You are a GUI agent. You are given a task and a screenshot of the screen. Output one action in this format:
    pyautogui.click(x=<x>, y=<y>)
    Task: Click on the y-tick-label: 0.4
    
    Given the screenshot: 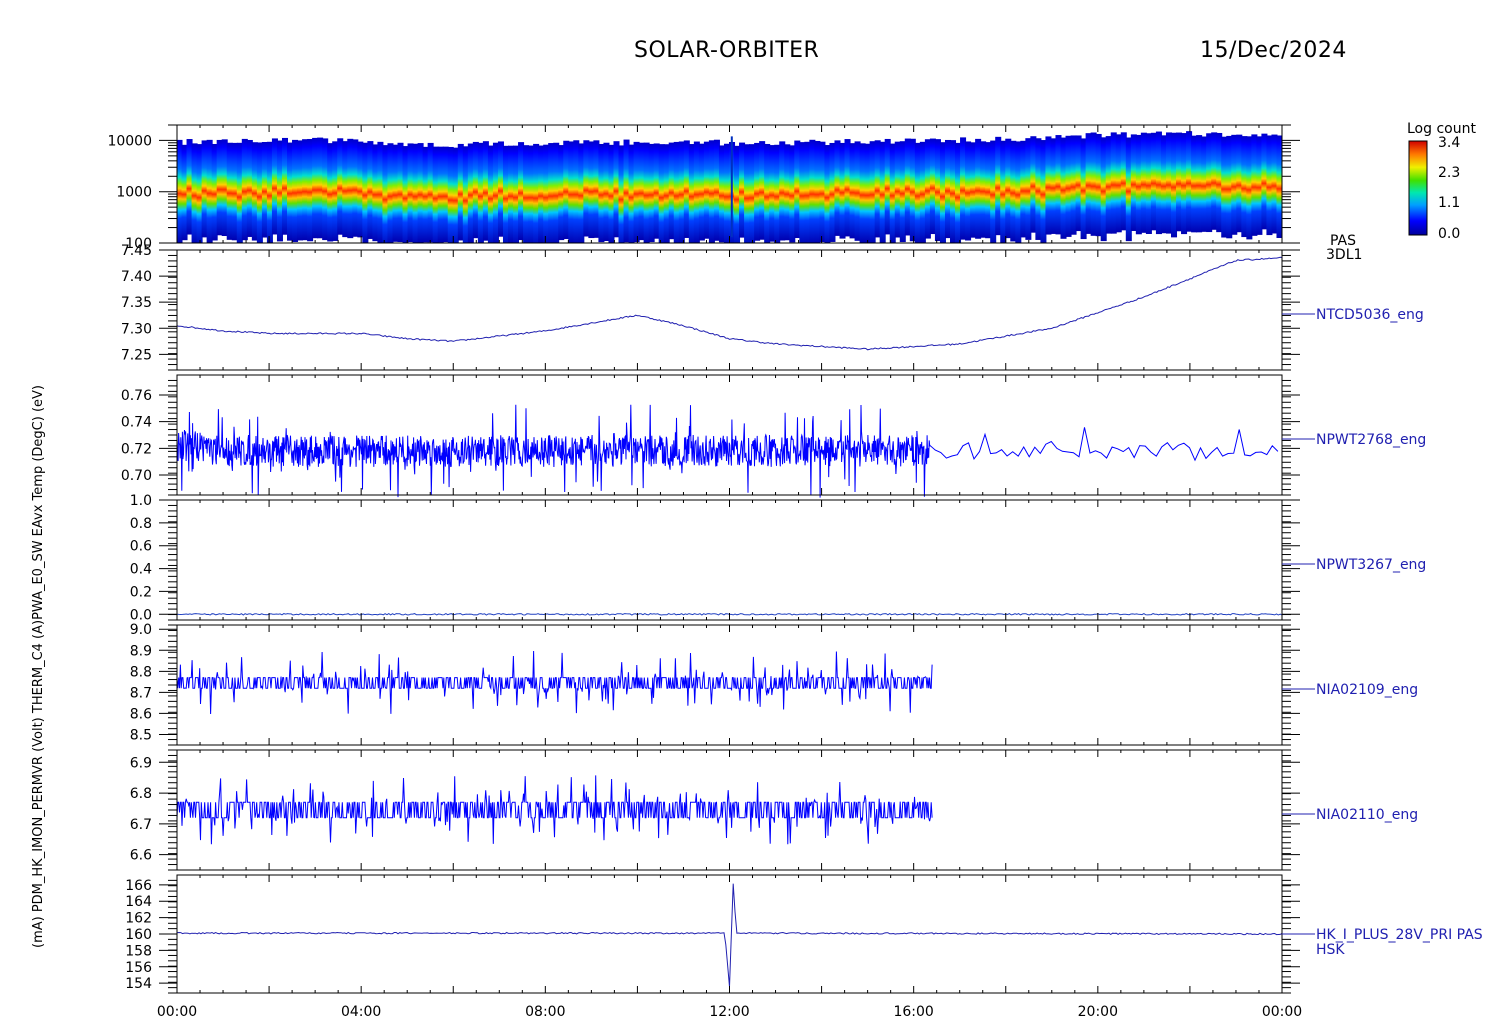 What is the action you would take?
    pyautogui.click(x=141, y=570)
    